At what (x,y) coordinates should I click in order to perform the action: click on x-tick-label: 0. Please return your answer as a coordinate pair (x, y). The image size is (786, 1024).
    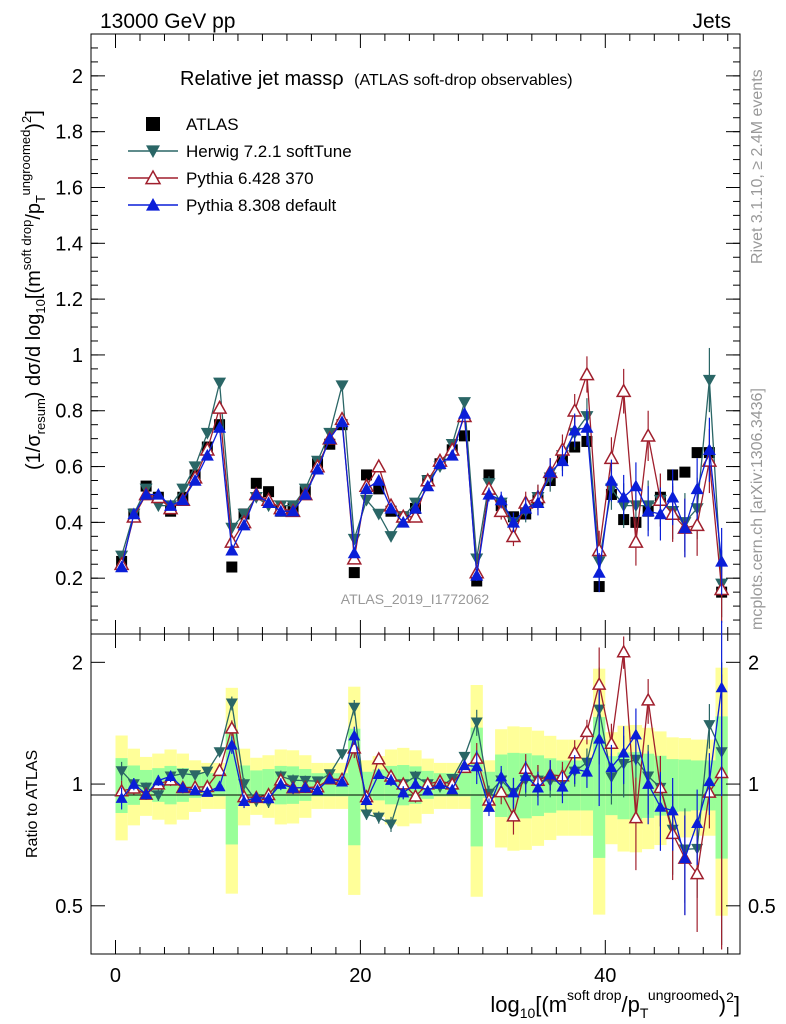
    Looking at the image, I should click on (115, 976).